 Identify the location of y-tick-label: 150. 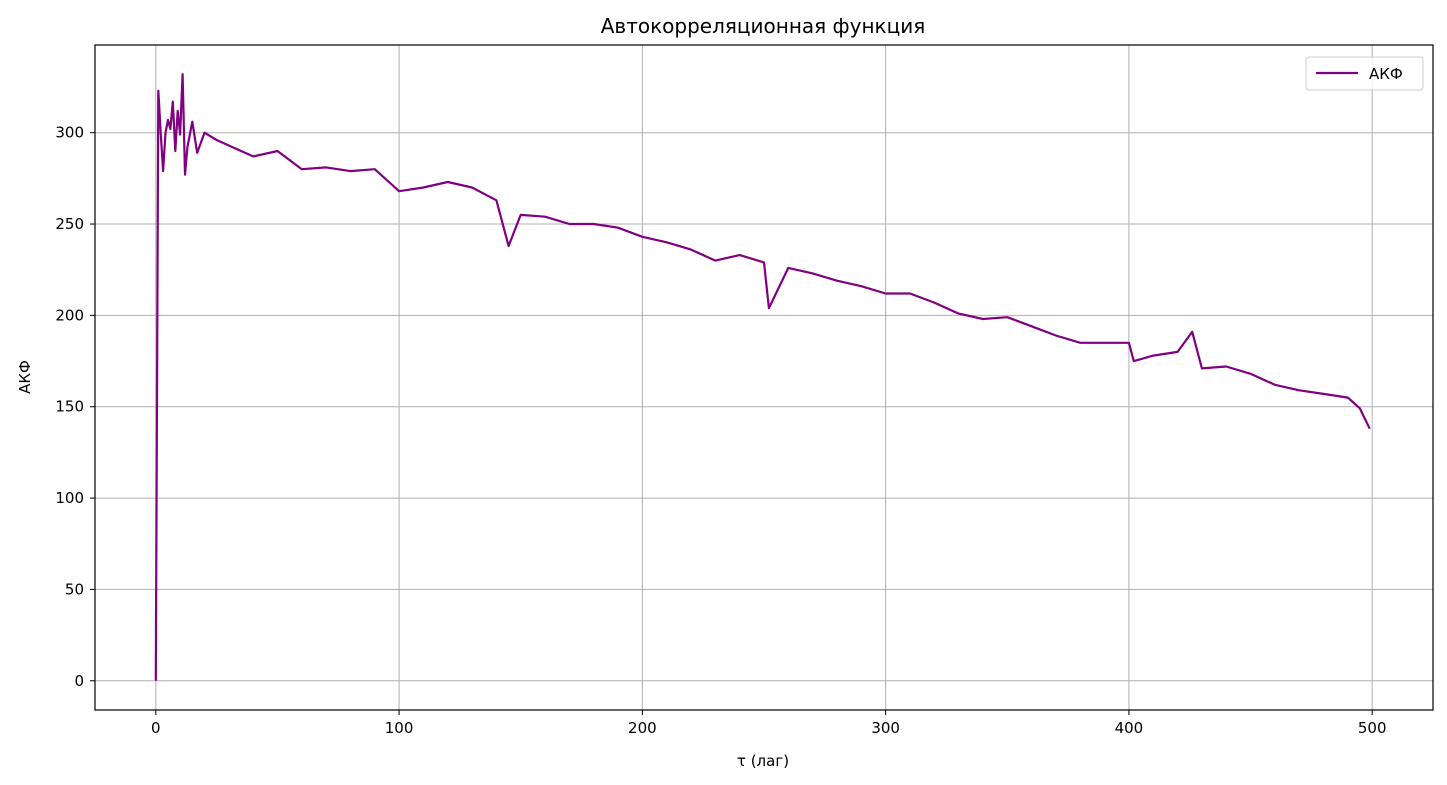
(69, 407).